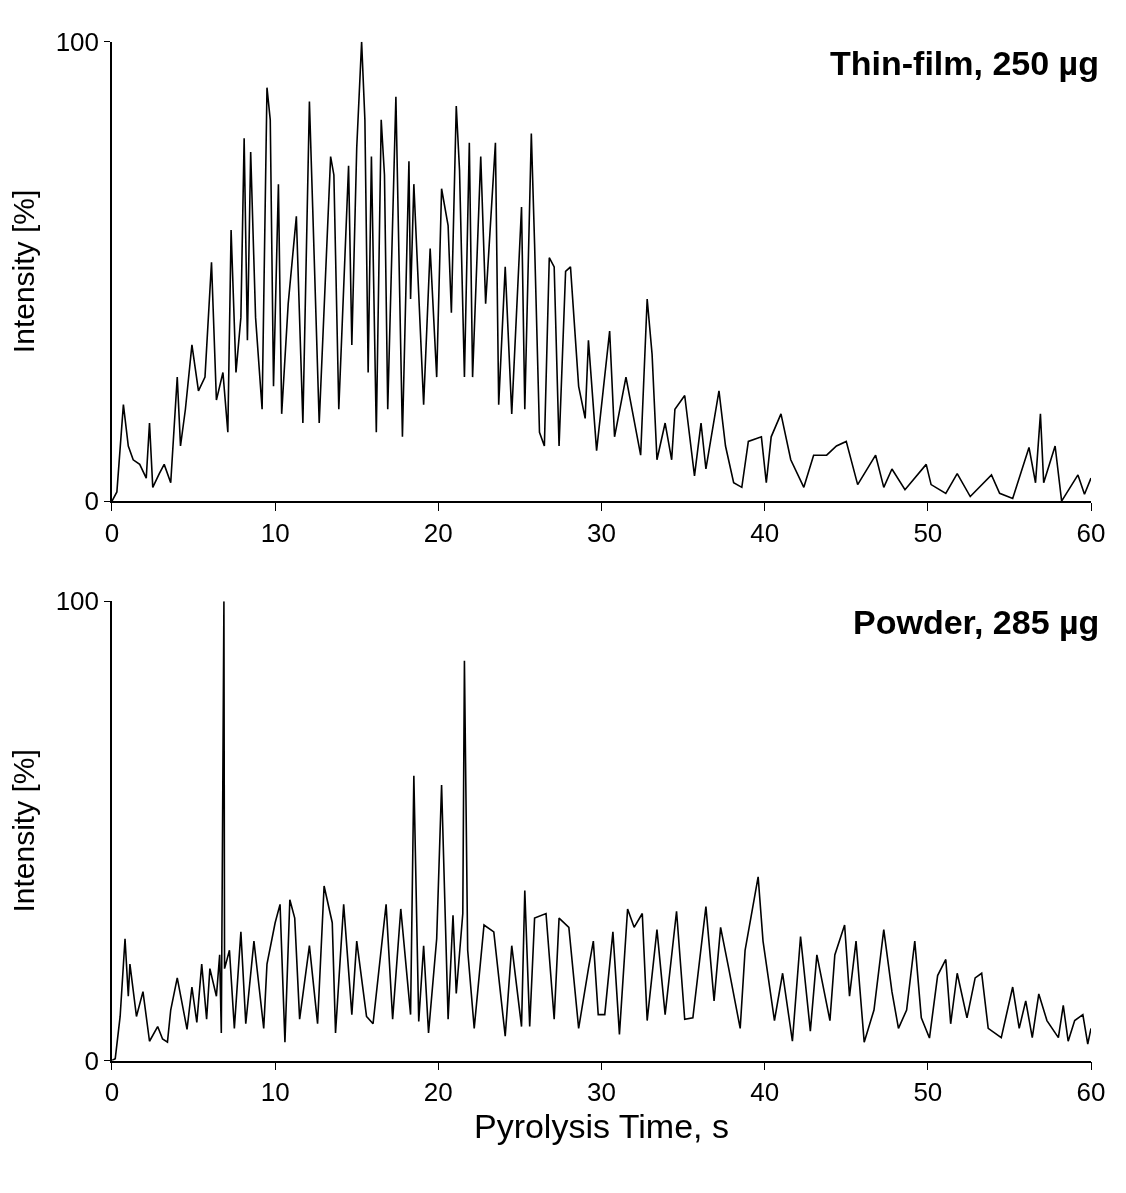 The height and width of the screenshot is (1193, 1126). Describe the element at coordinates (601, 1126) in the screenshot. I see `x-axis-title: Pyrolysis Time, s` at that location.